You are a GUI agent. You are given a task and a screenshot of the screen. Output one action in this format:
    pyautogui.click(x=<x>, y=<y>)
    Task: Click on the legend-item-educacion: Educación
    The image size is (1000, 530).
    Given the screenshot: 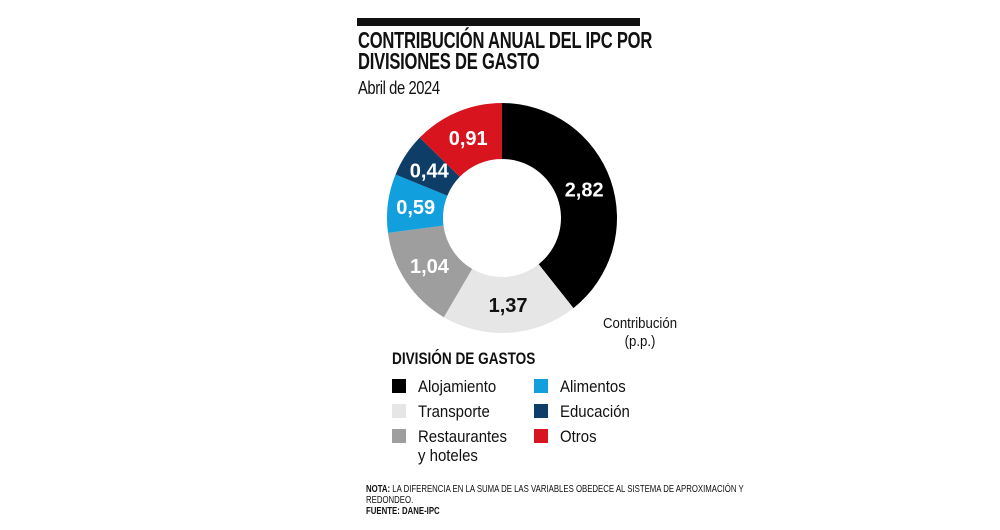 What is the action you would take?
    pyautogui.click(x=586, y=411)
    